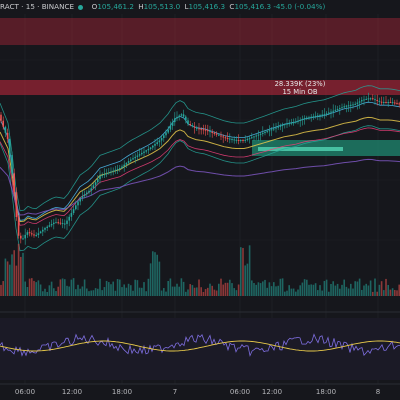  Describe the element at coordinates (299, 6) in the screenshot. I see `change-value: -45.0 (-0.04%)` at that location.